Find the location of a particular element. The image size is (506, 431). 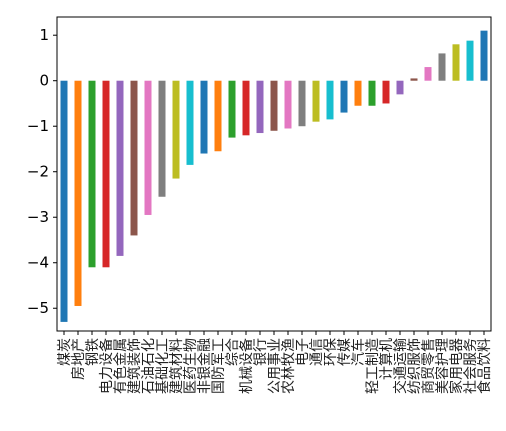

x-tick-label: 轻工制造 is located at coordinates (373, 366).